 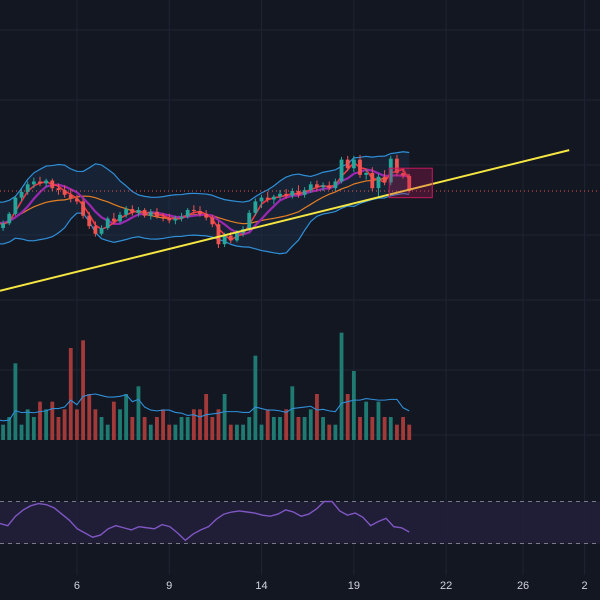 I want to click on x-tick-label: 22, so click(x=446, y=586).